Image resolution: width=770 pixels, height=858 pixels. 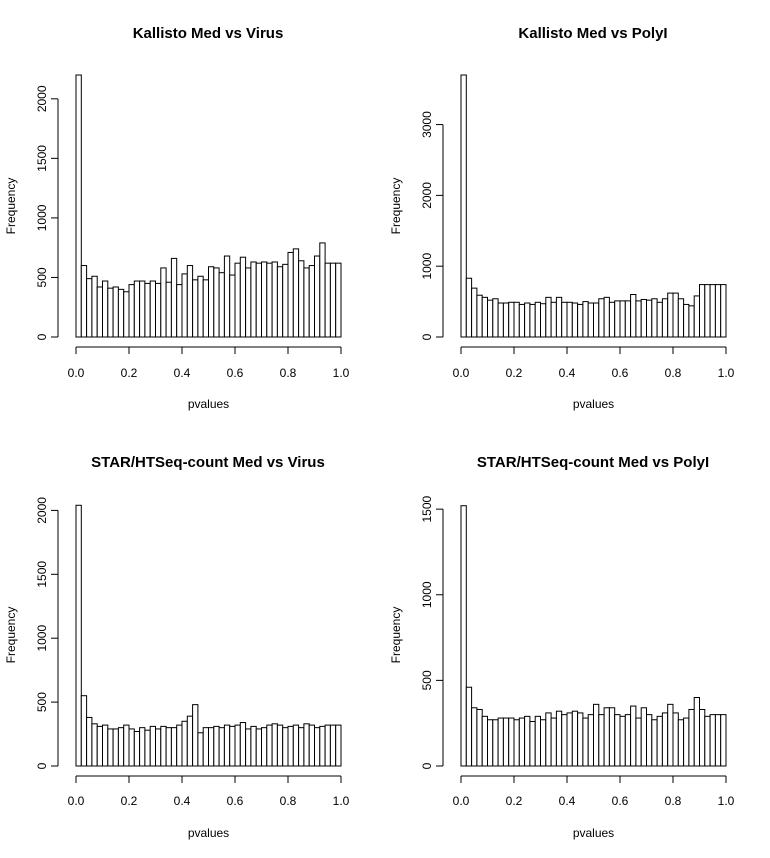 I want to click on x-tick-label: 0.2, so click(x=129, y=801).